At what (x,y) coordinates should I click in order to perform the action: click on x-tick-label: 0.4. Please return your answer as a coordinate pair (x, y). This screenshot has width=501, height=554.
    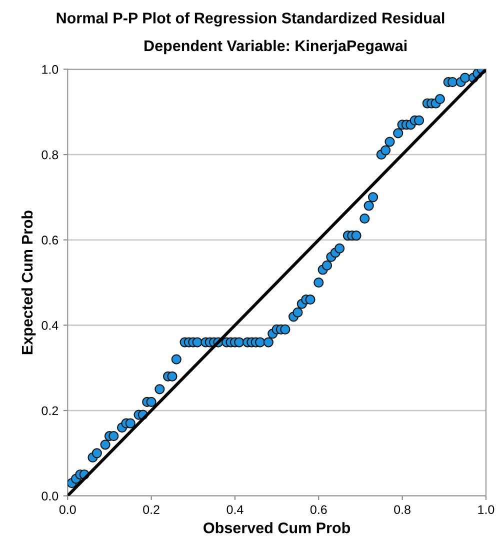
    Looking at the image, I should click on (235, 509).